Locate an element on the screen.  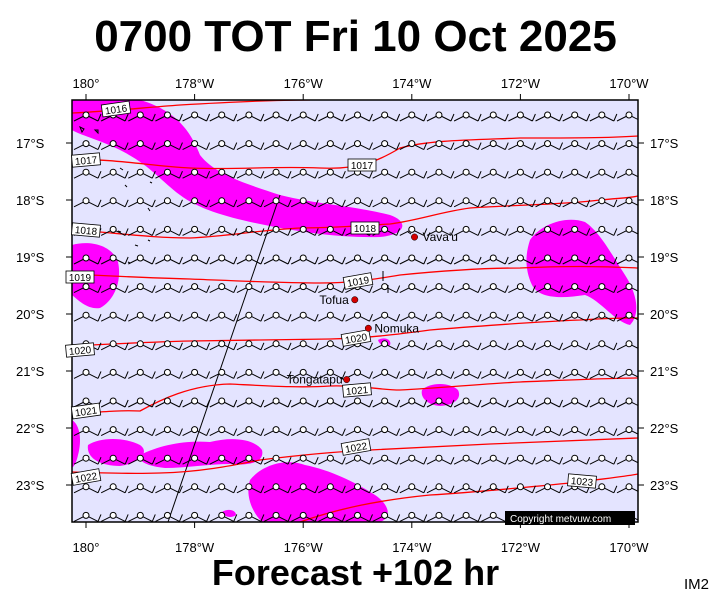
latitude-label: 23°S is located at coordinates (30, 485).